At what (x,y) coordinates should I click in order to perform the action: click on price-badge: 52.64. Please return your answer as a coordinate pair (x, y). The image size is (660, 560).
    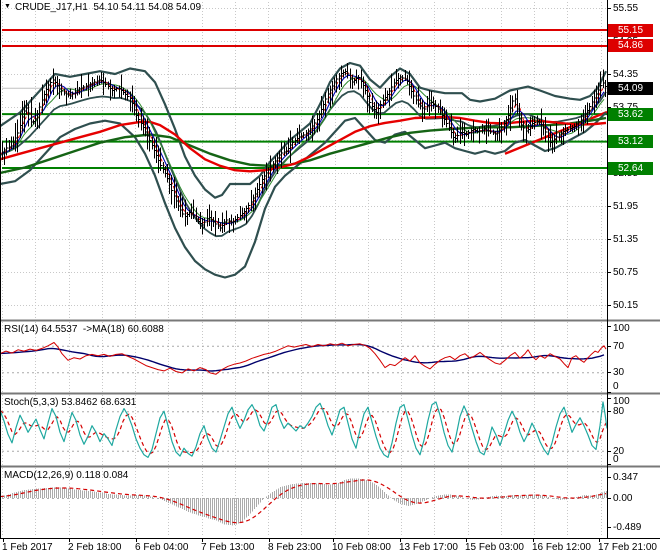
    Looking at the image, I should click on (630, 168).